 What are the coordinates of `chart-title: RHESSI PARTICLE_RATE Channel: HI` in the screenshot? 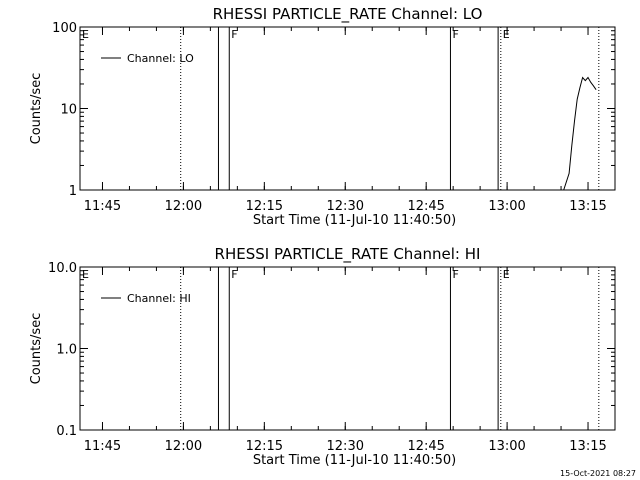 It's located at (348, 254).